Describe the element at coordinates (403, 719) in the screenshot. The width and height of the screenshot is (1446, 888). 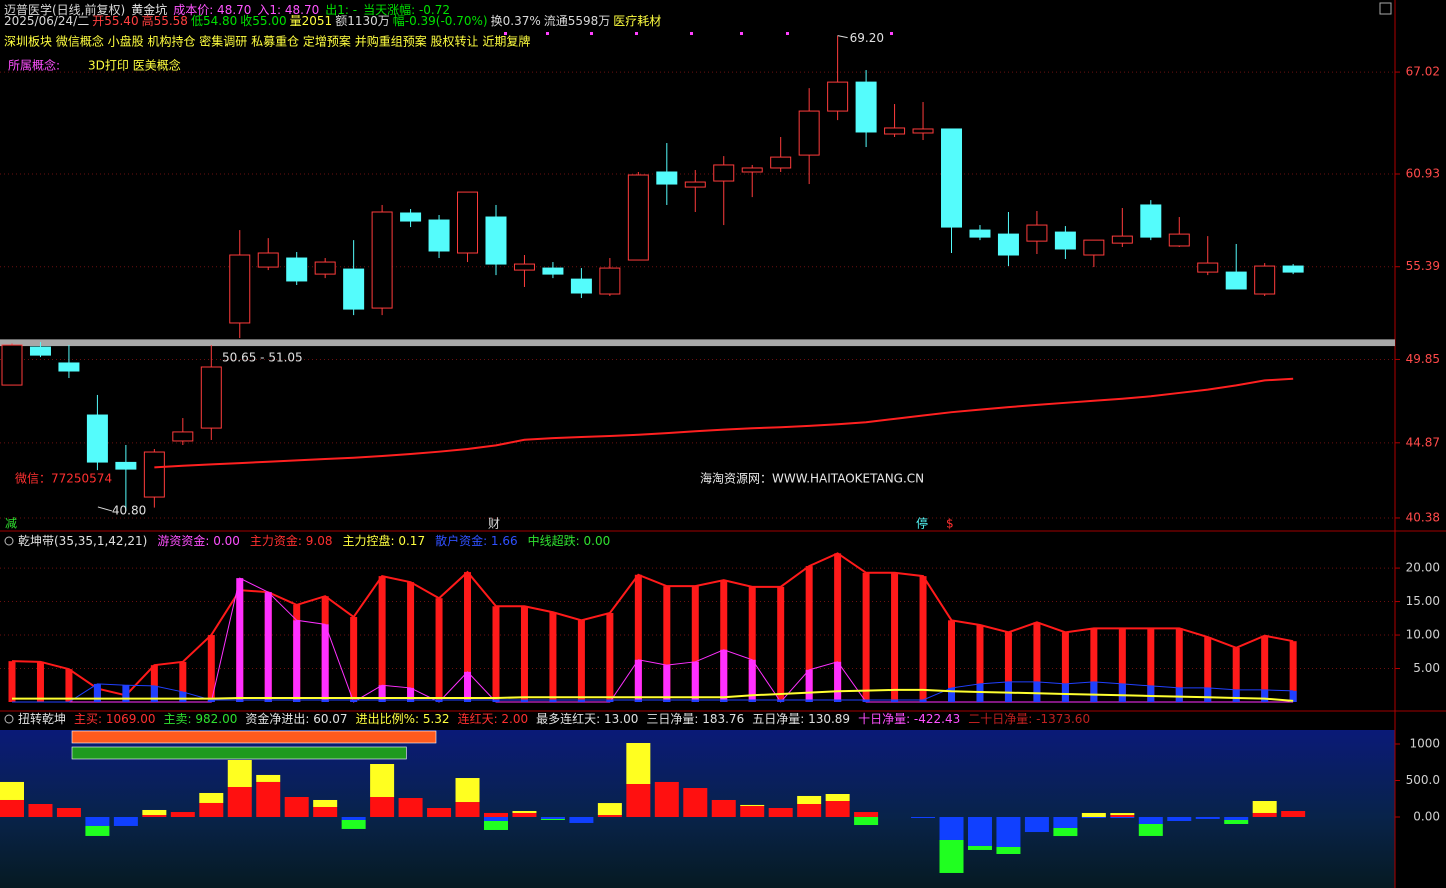
I see `header-item: 进出比例%: 5.32` at that location.